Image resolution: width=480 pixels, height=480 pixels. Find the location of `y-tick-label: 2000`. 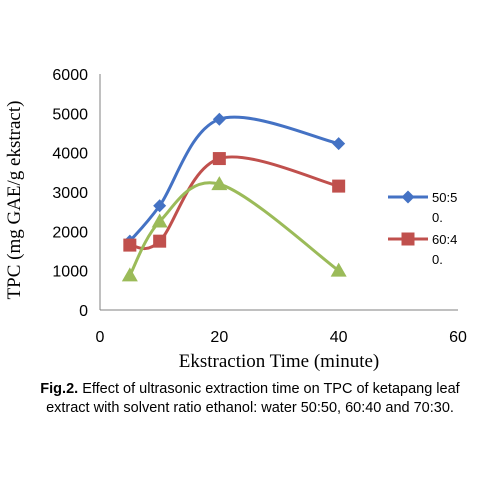

y-tick-label: 2000 is located at coordinates (70, 232).